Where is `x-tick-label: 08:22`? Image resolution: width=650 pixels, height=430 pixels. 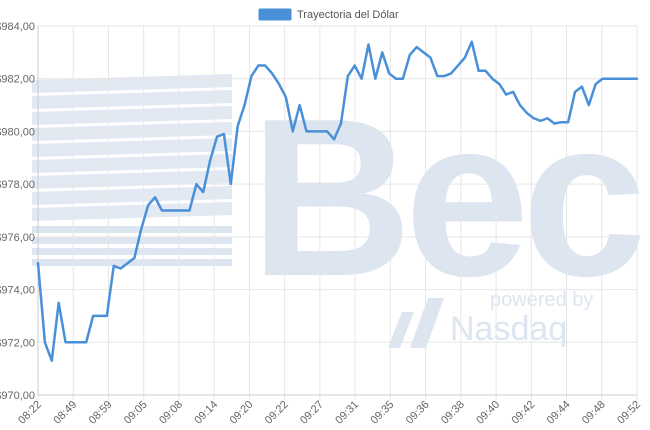
x-tick-label: 08:22 is located at coordinates (30, 413).